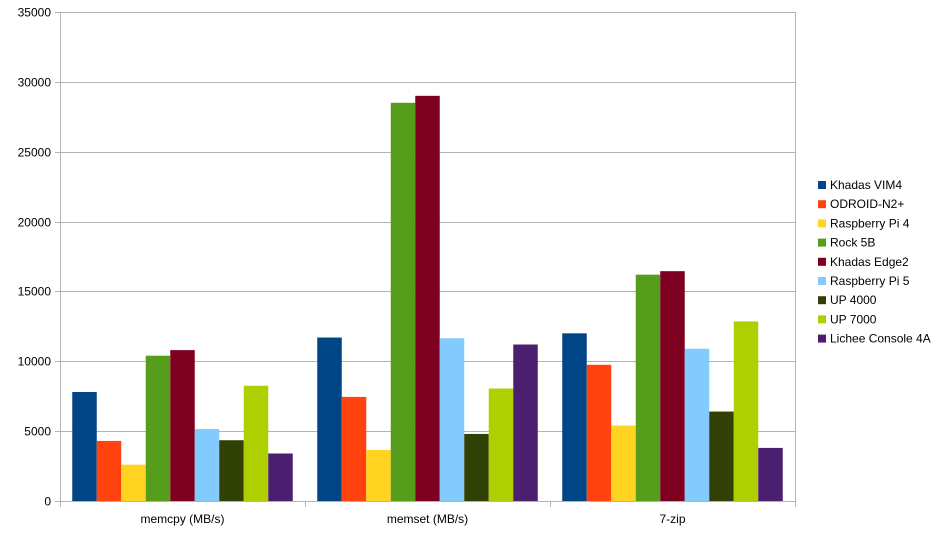 The height and width of the screenshot is (535, 945). I want to click on legend-label: Khadas Edge2, so click(869, 262).